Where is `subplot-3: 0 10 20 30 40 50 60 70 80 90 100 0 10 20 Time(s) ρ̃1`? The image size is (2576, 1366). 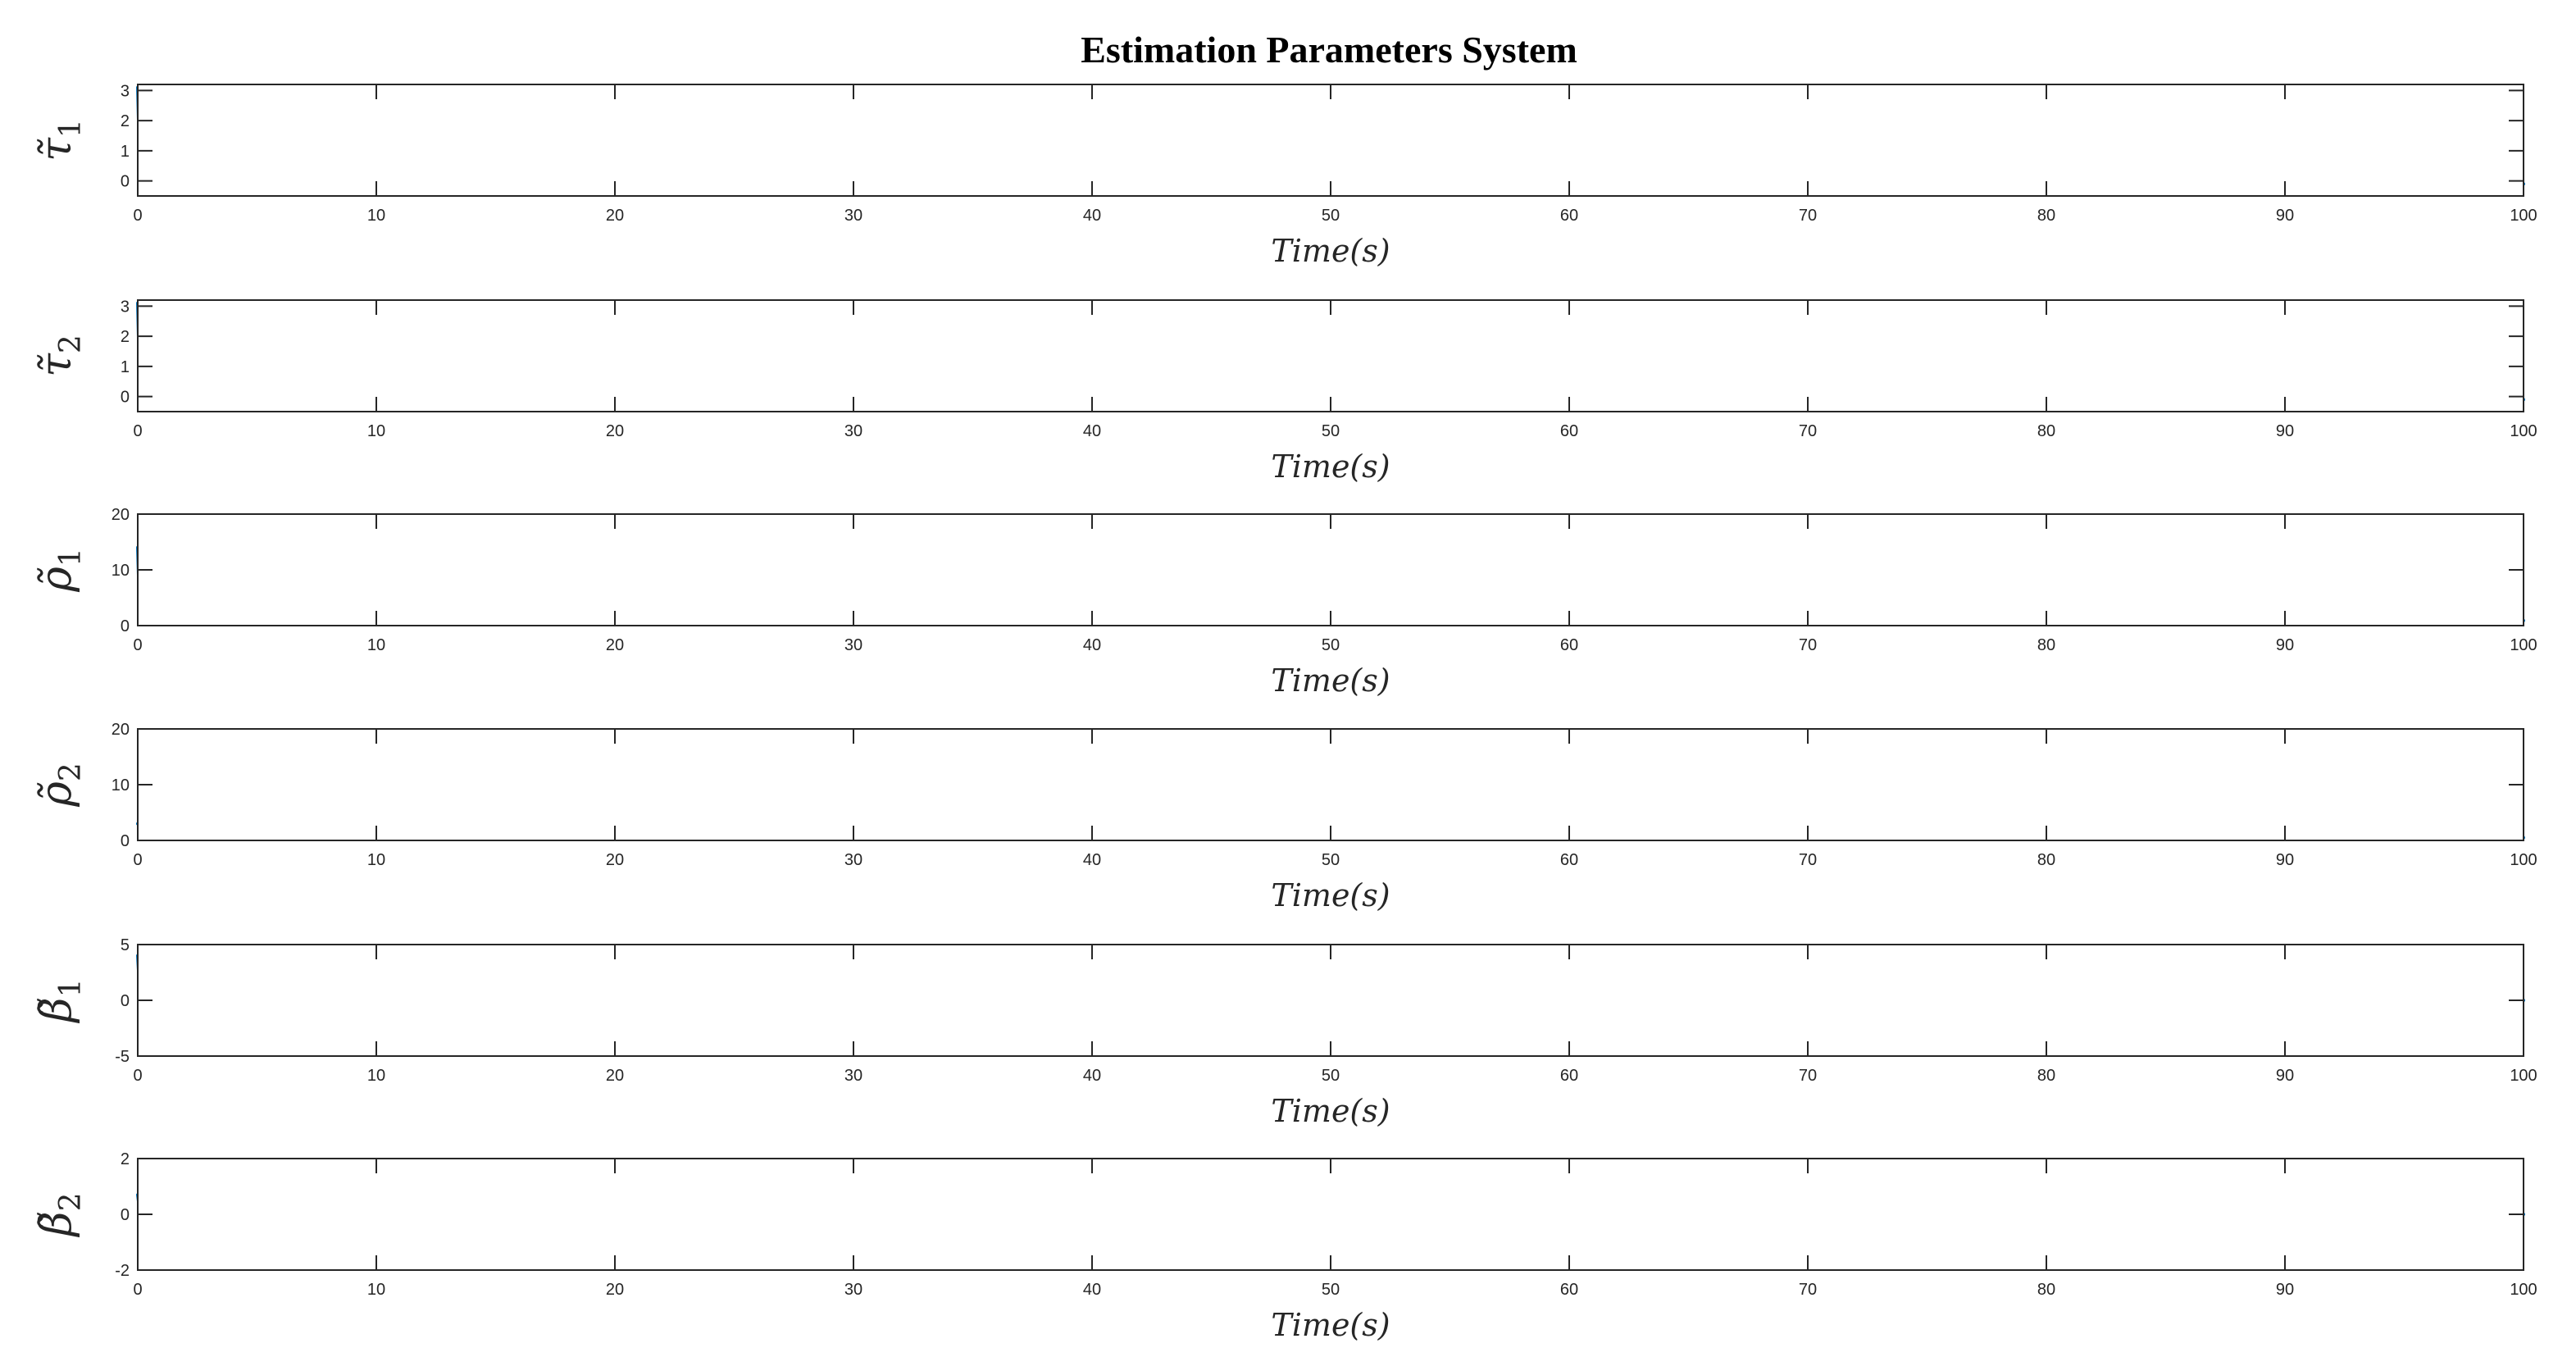
subplot-3: 0 10 20 30 40 50 60 70 80 90 100 0 10 20 Time(s) ρ̃1 is located at coordinates (1284, 602).